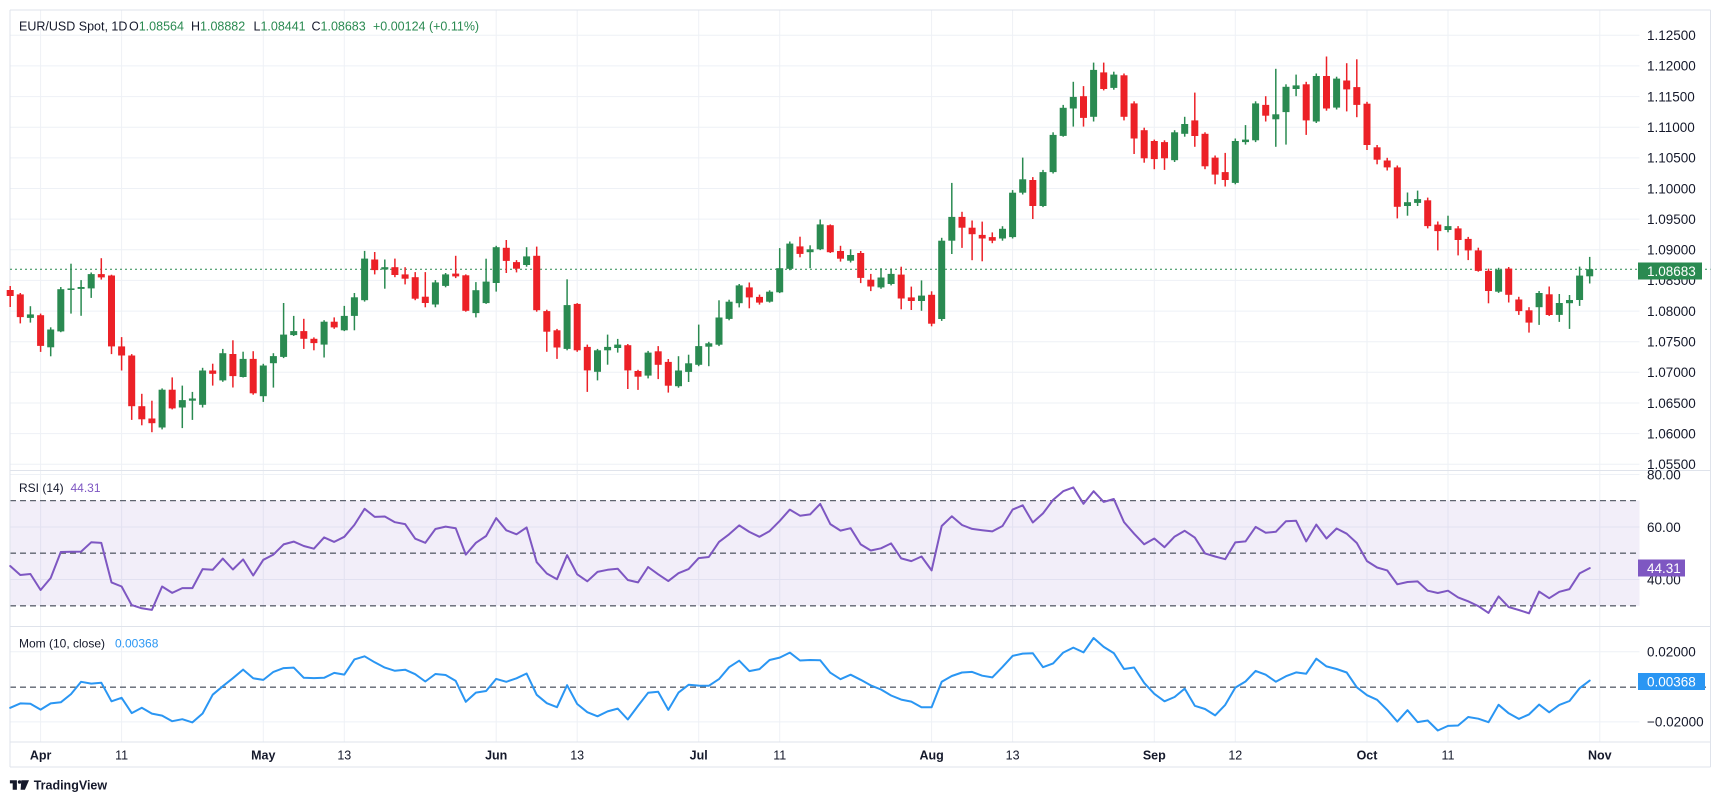 This screenshot has width=1723, height=803. Describe the element at coordinates (1235, 756) in the screenshot. I see `svg-text: 12` at that location.